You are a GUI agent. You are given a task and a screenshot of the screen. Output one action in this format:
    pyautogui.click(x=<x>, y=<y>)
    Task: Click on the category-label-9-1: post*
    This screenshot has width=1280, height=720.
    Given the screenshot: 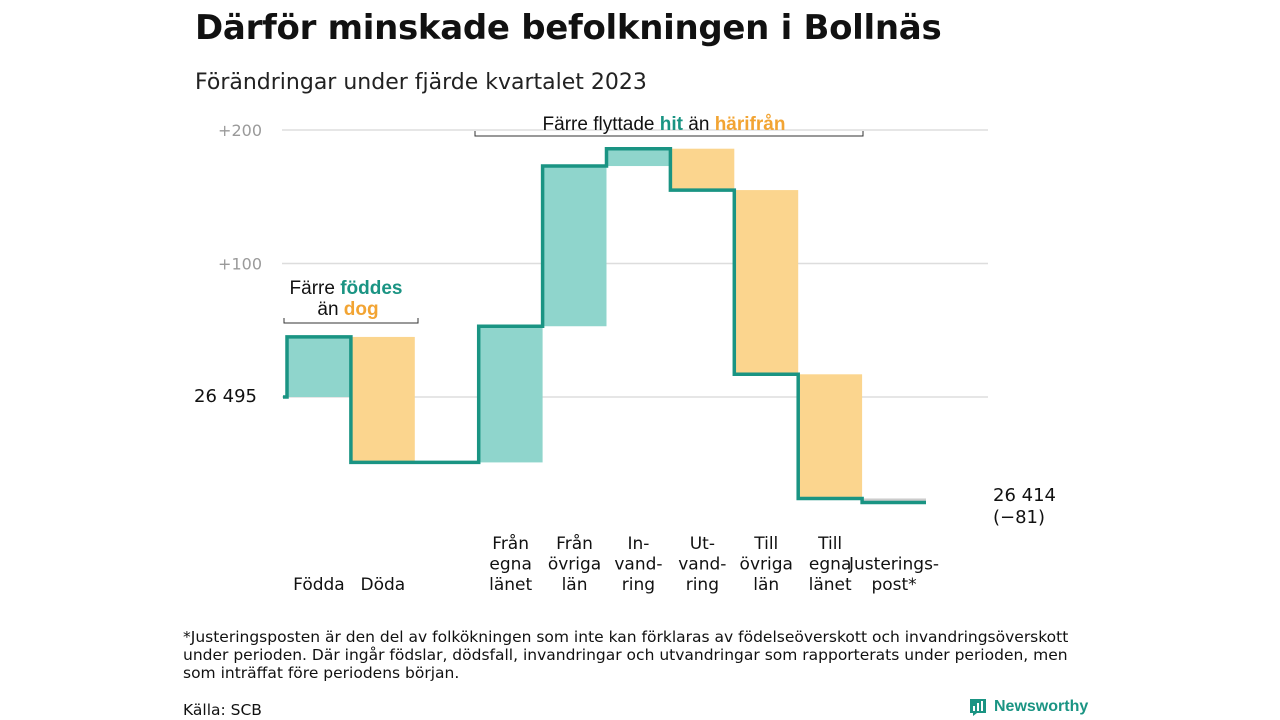 What is the action you would take?
    pyautogui.click(x=893, y=585)
    